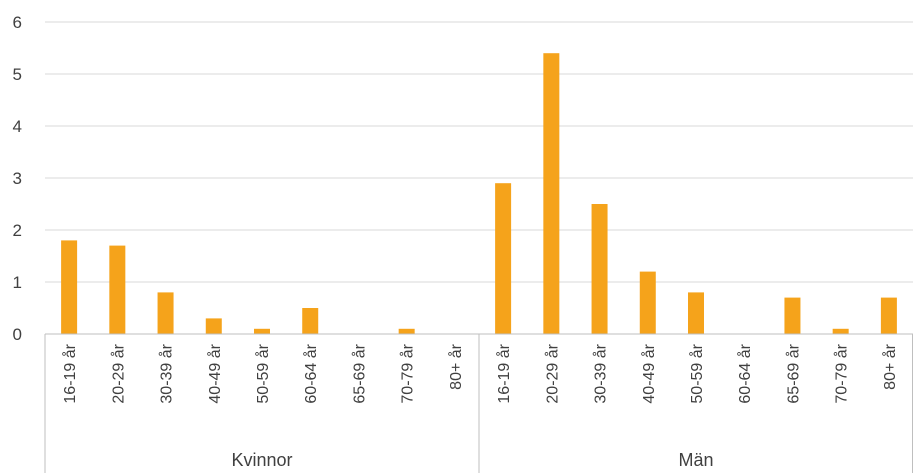 This screenshot has width=913, height=473. I want to click on bar-Kvinnor-60-64 år, so click(310, 321).